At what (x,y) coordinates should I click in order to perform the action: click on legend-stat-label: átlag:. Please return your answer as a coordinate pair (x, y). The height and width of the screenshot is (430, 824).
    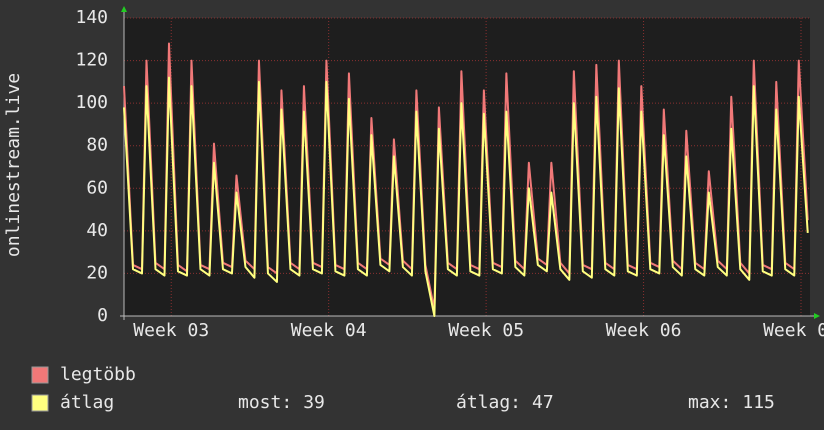
    Looking at the image, I should click on (488, 402).